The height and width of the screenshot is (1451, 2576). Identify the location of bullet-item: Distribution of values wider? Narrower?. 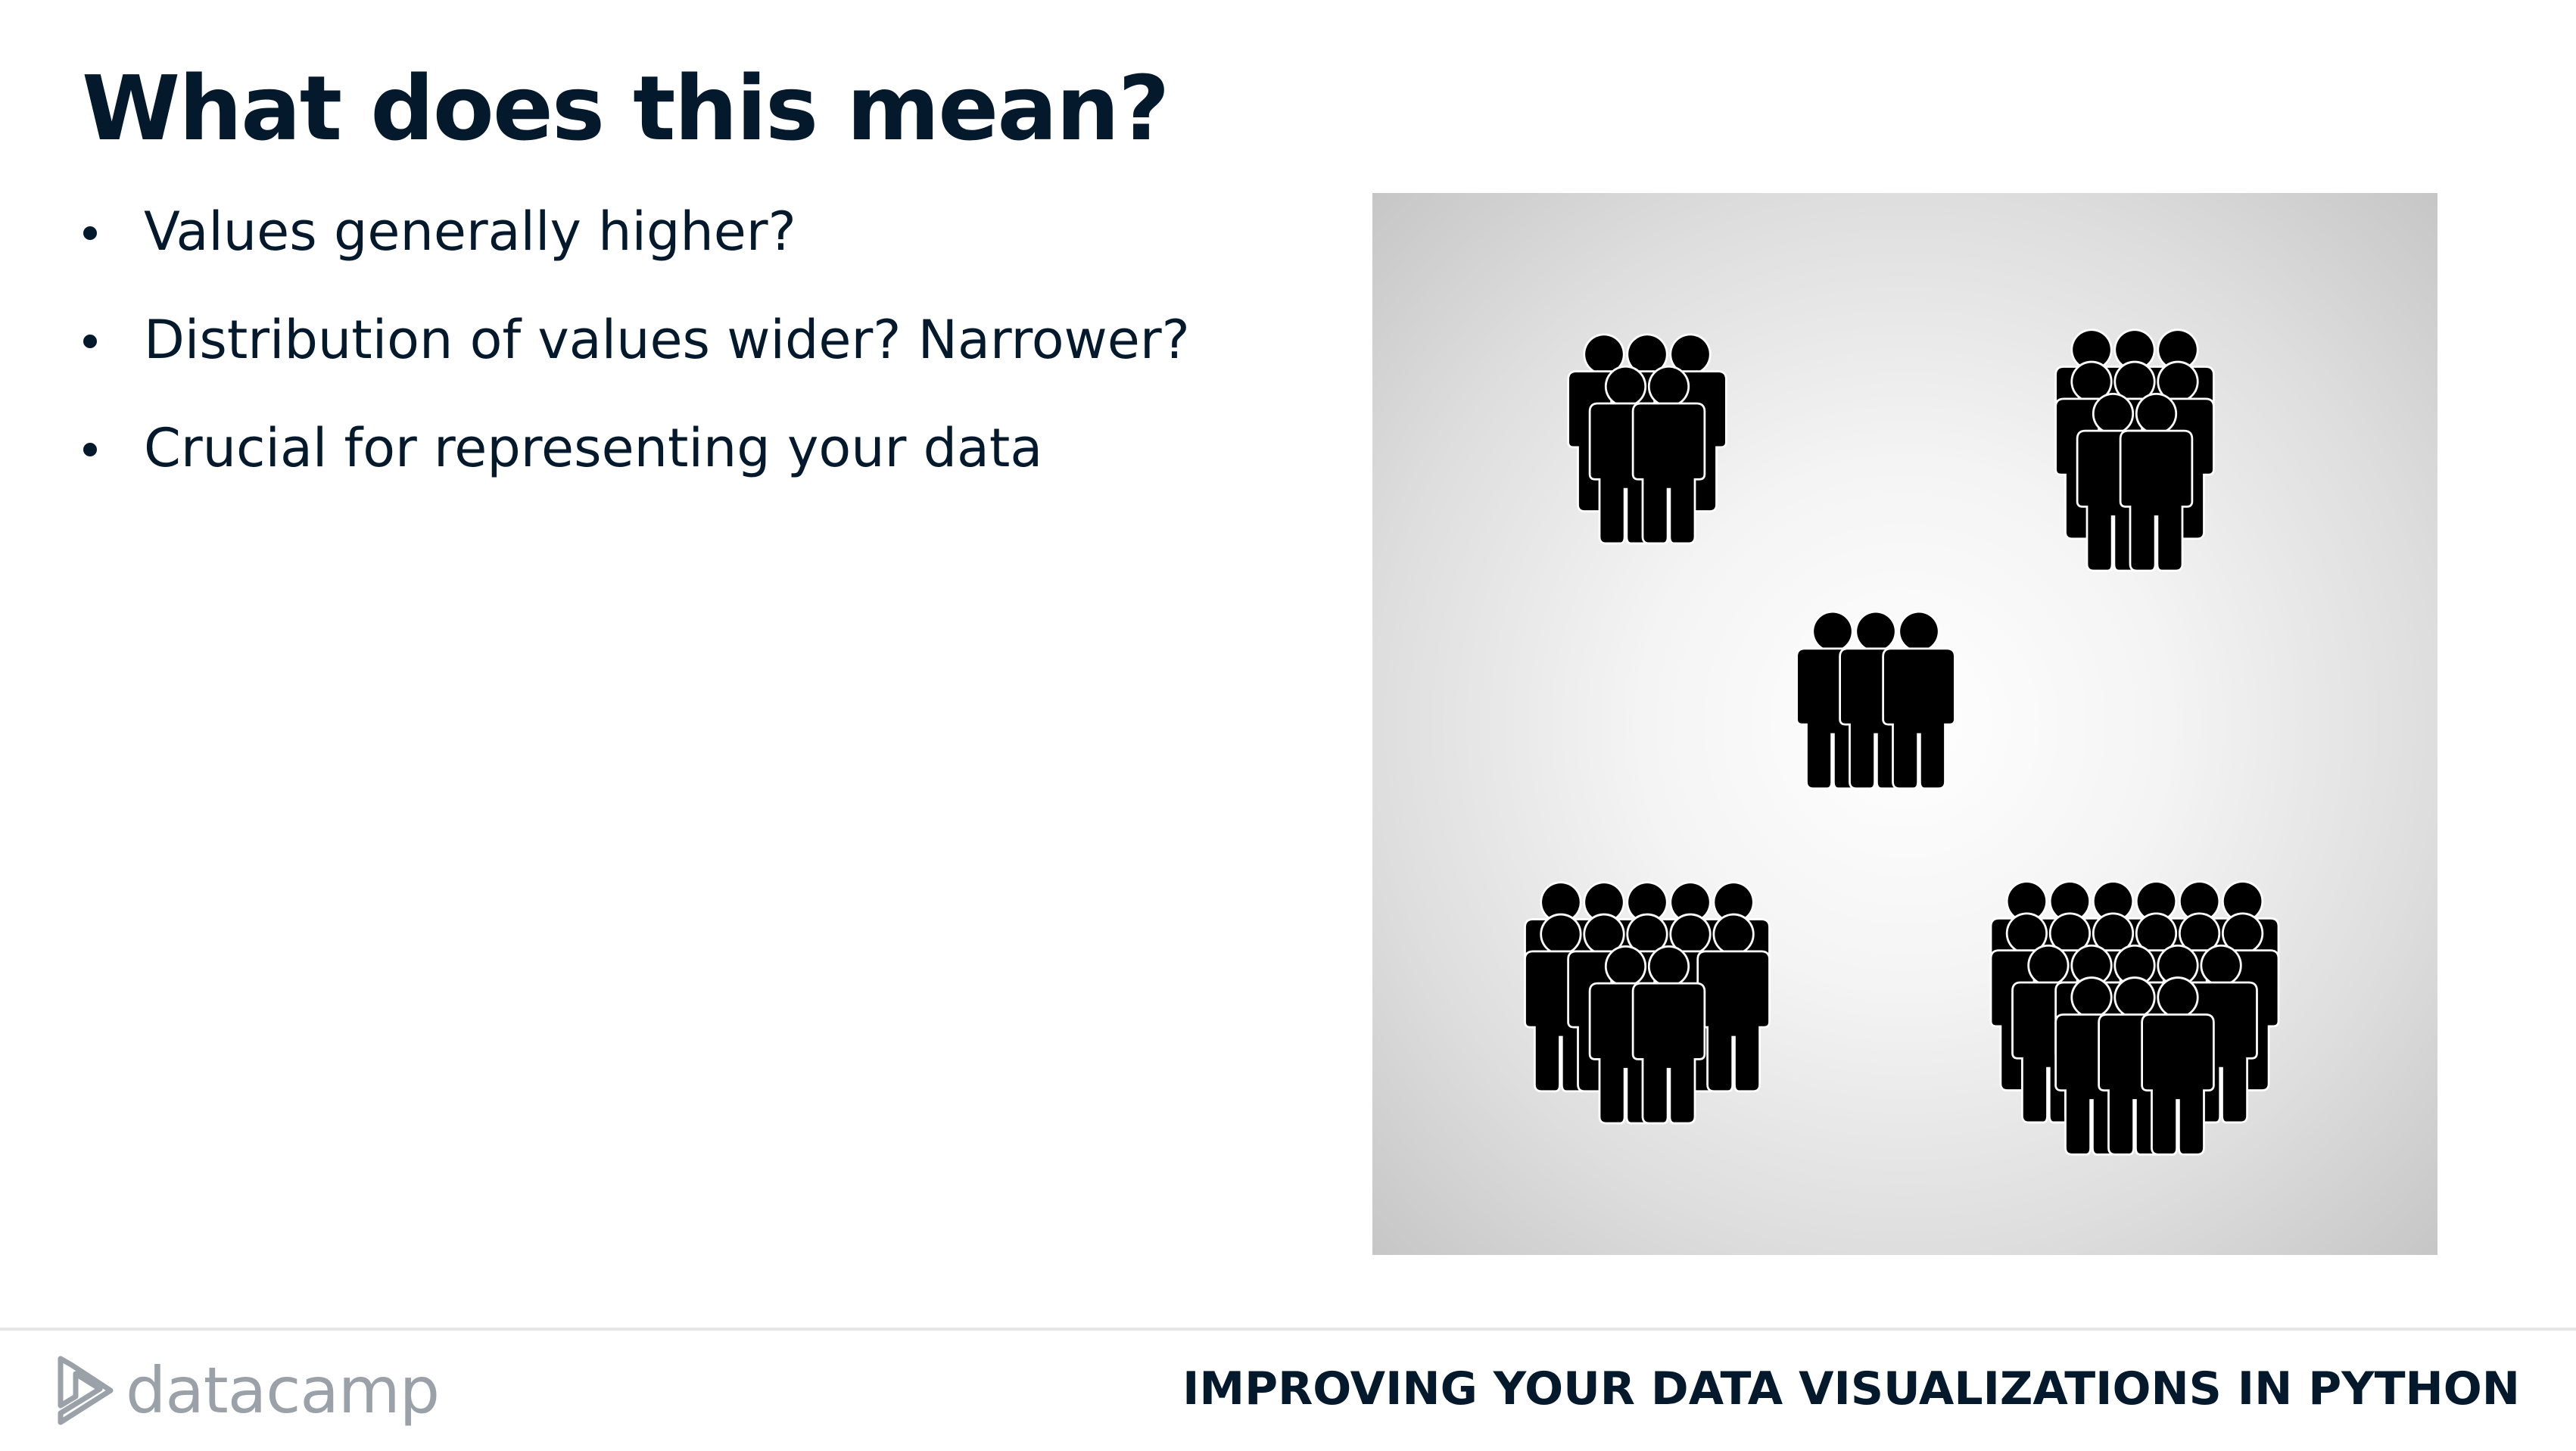
(636, 340).